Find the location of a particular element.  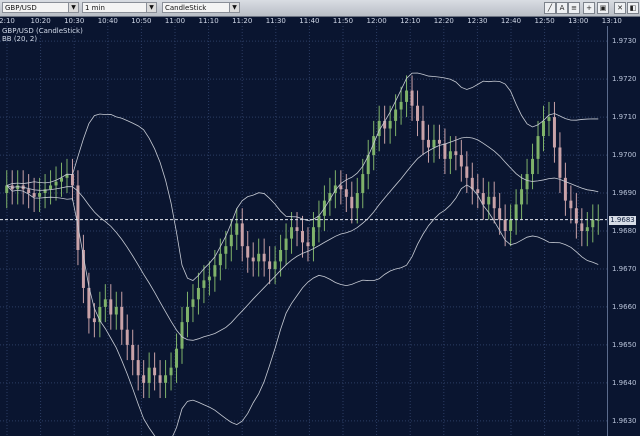

time-tick-label: 11:40 is located at coordinates (309, 21).